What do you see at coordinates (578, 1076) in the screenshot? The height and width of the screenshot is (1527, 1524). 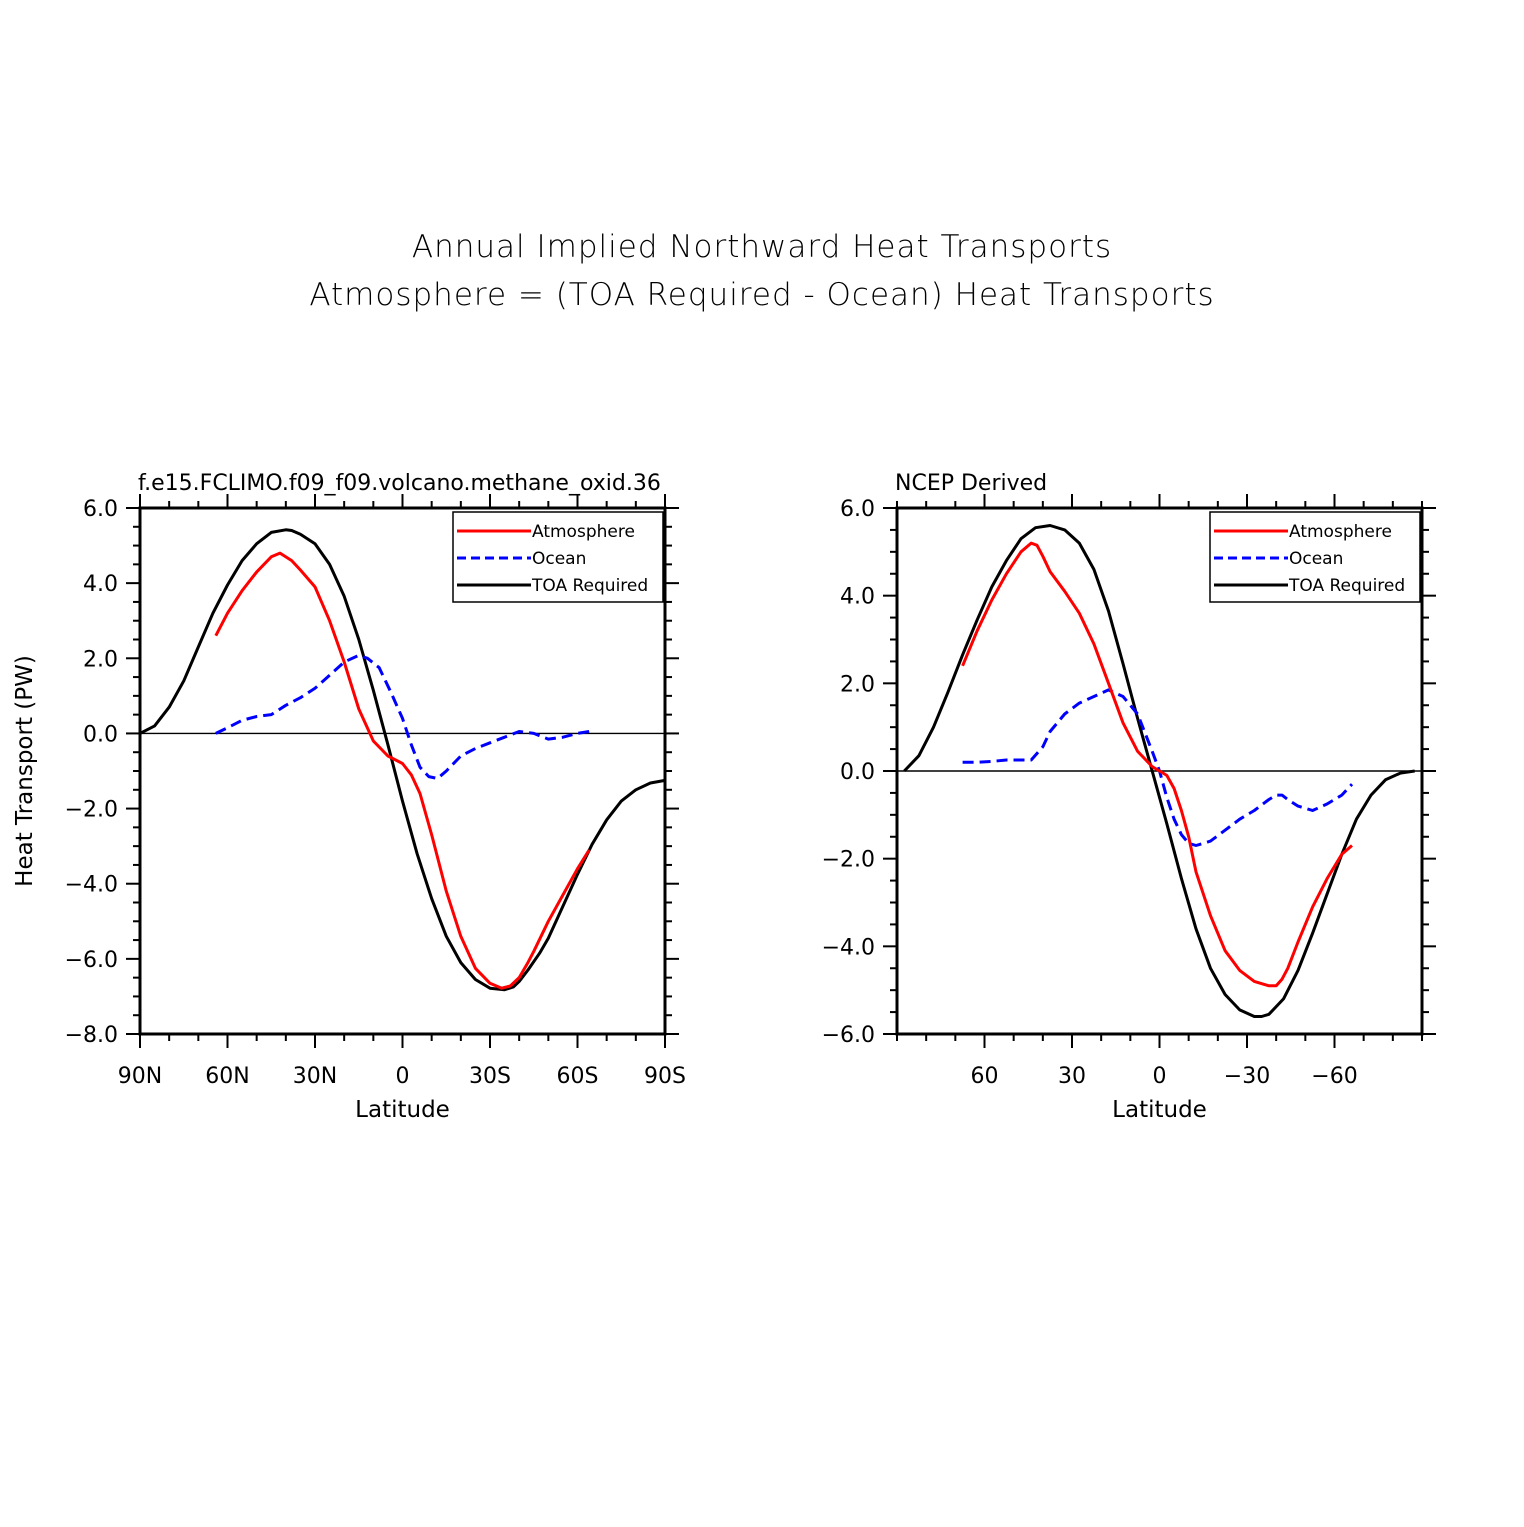 I see `x-tick-label: 60S` at bounding box center [578, 1076].